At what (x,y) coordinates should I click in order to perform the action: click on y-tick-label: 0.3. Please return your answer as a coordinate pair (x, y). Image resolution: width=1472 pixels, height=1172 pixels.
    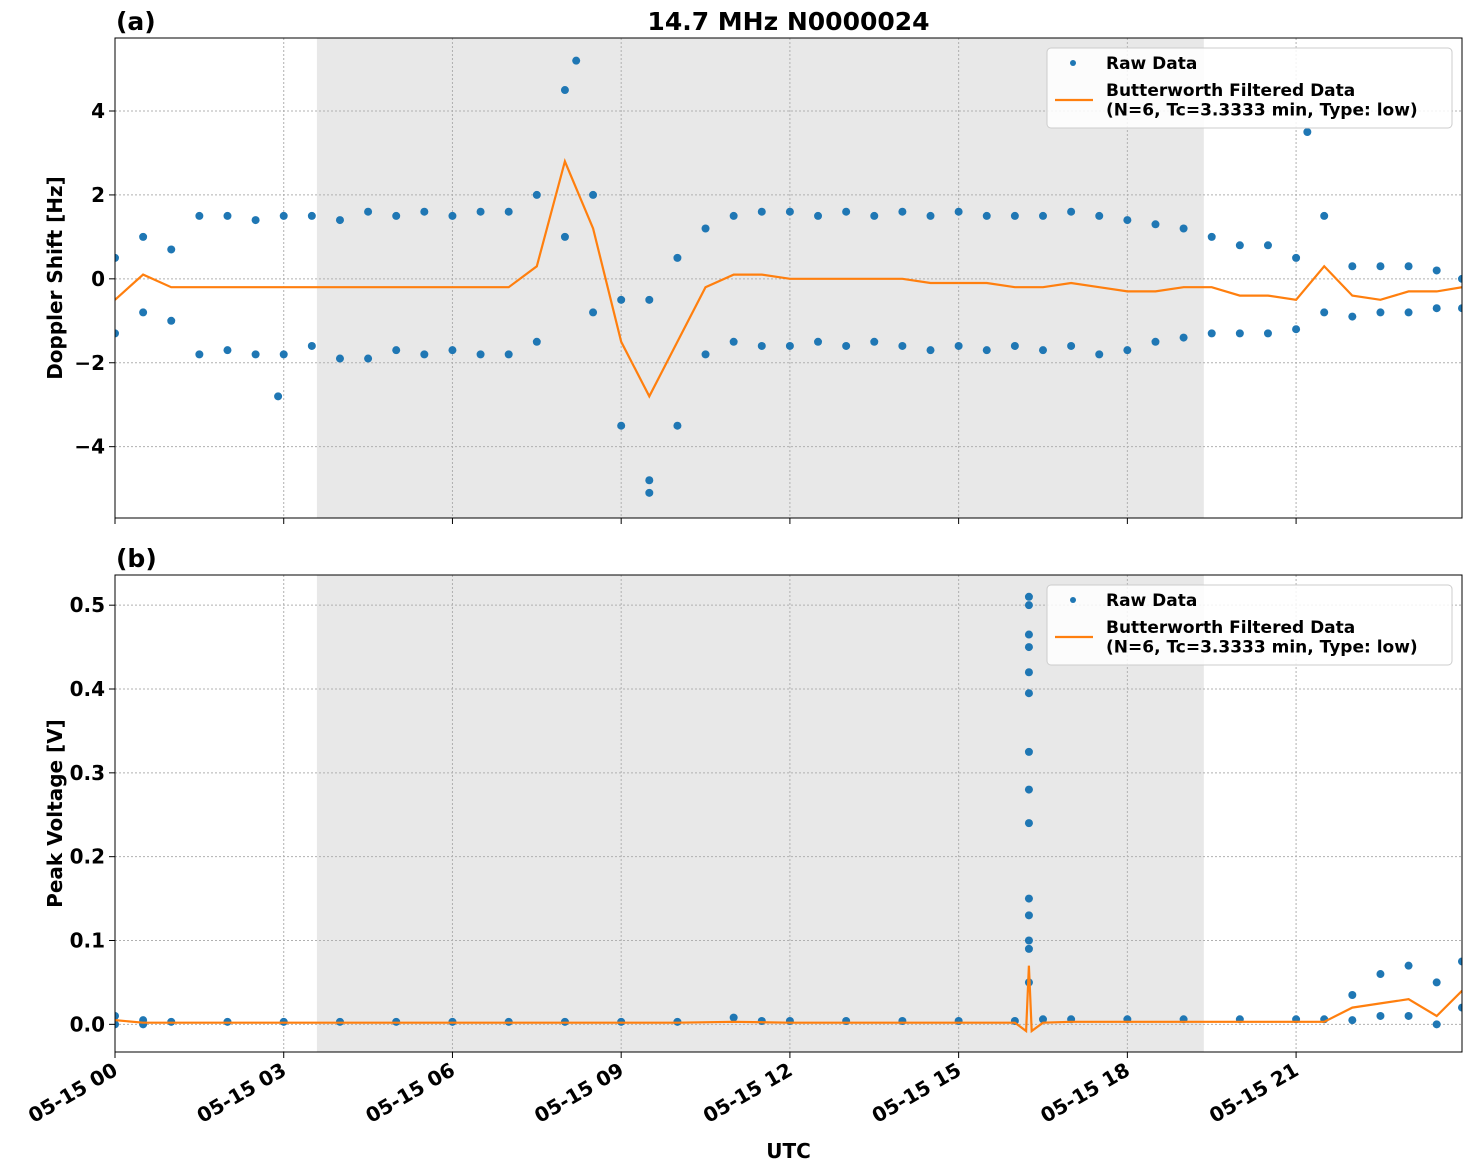
    Looking at the image, I should click on (87, 773).